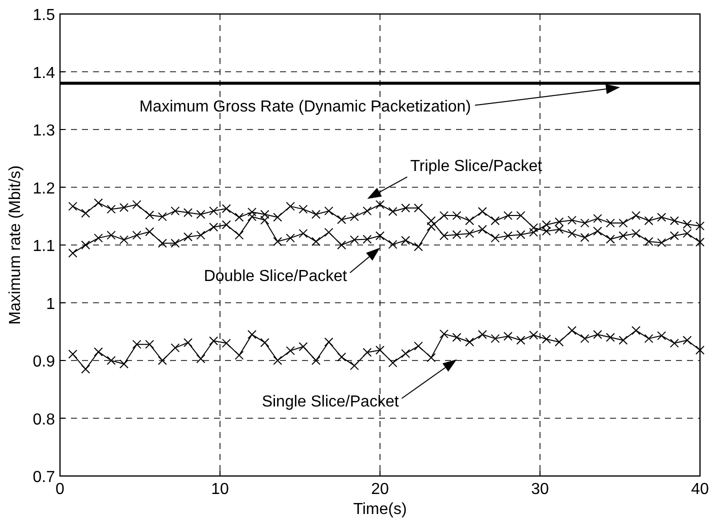 The height and width of the screenshot is (522, 710). I want to click on y-tick-label: 0.7, so click(44, 477).